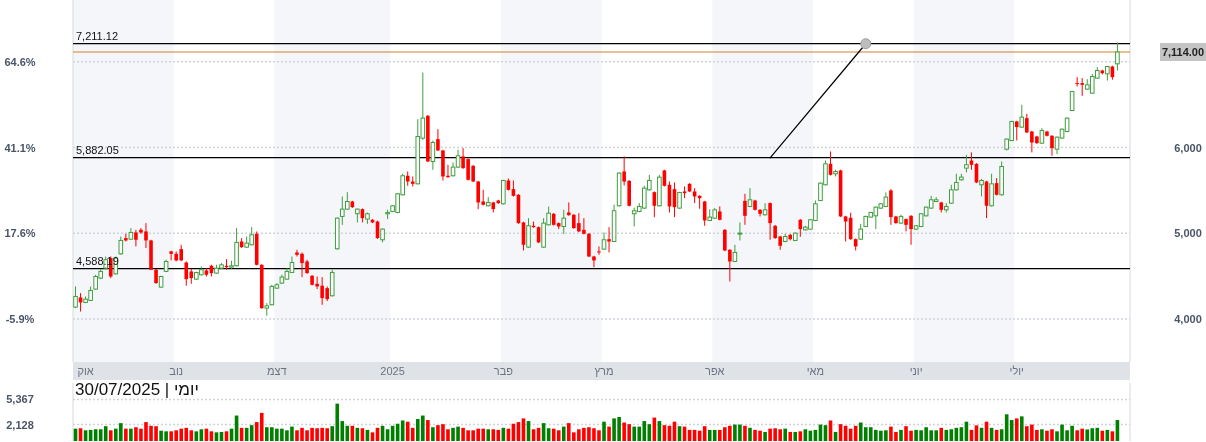  I want to click on x-tick-label: מרץ, so click(604, 371).